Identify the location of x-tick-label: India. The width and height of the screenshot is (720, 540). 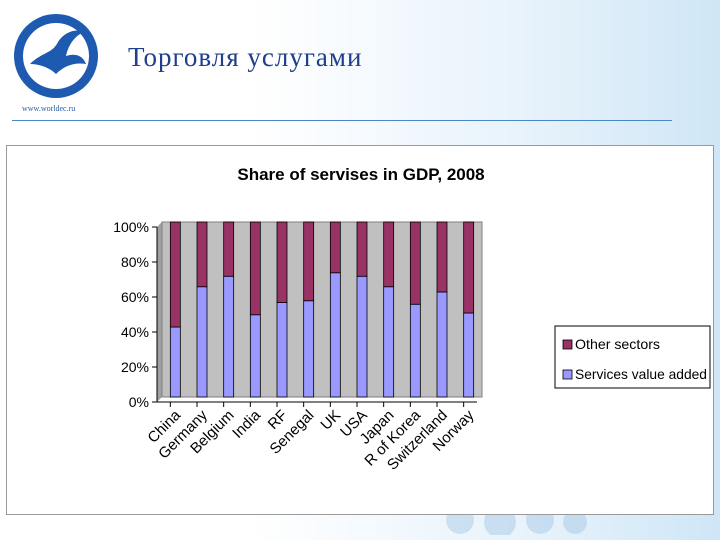
(246, 423).